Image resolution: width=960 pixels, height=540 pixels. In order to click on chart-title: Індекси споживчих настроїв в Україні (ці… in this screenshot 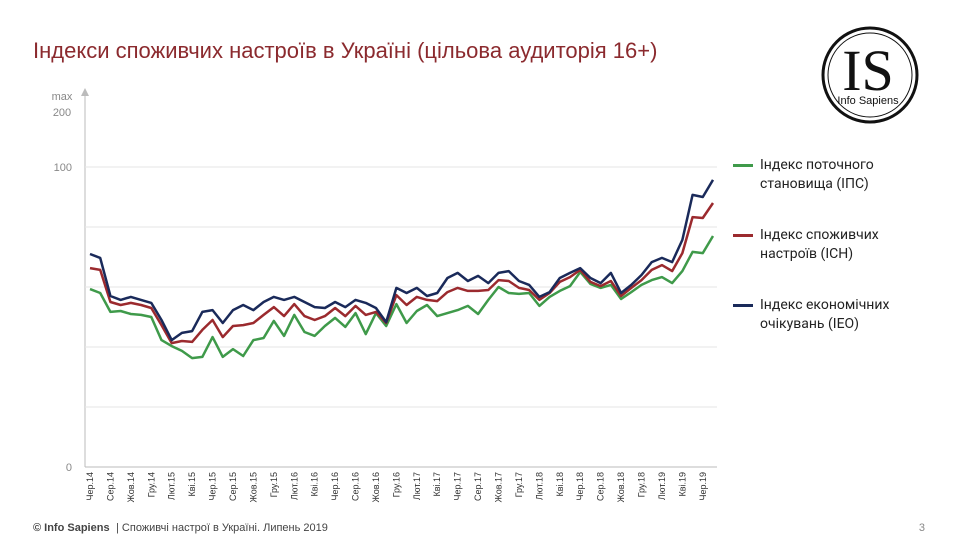, I will do `click(345, 50)`.